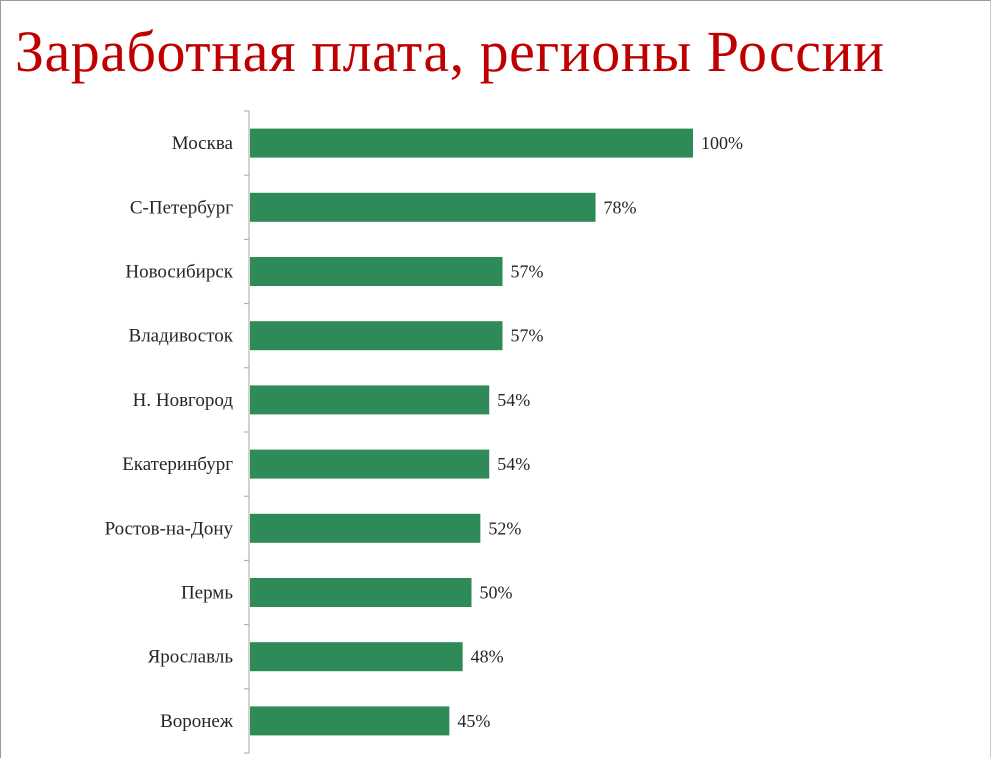  Describe the element at coordinates (179, 272) in the screenshot. I see `category-label: Новосибирск` at that location.